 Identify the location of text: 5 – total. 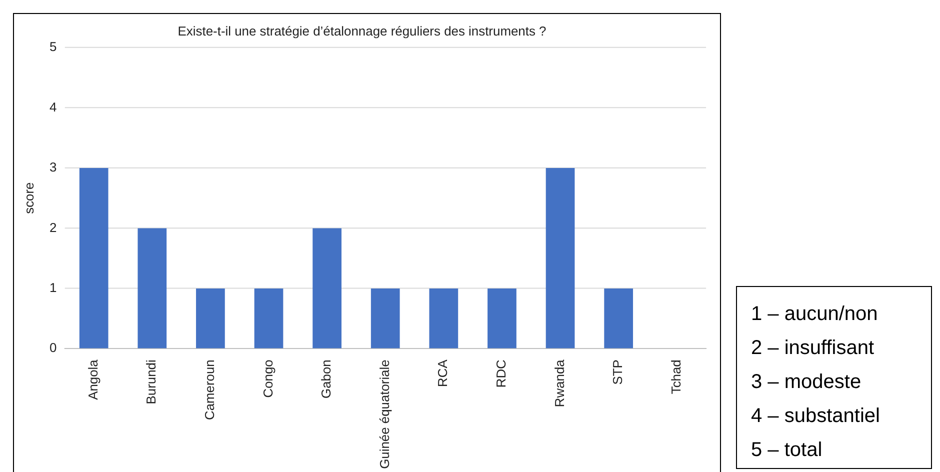
(787, 450).